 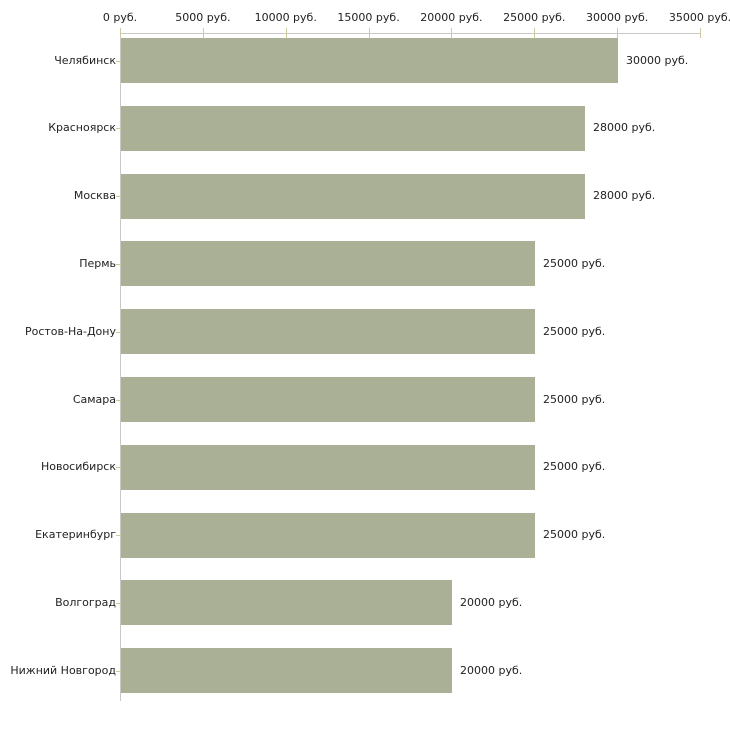 What do you see at coordinates (70, 331) in the screenshot?
I see `category-label: Ростов-На-Дону` at bounding box center [70, 331].